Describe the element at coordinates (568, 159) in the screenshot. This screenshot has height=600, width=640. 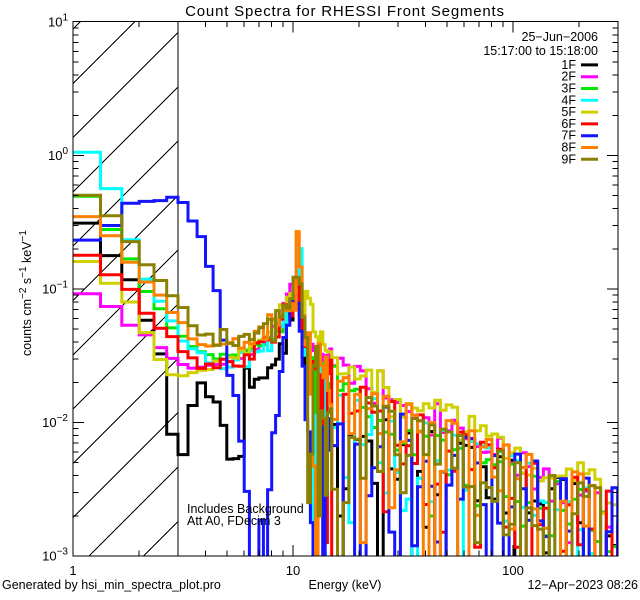
I see `svg-text: 9F` at that location.